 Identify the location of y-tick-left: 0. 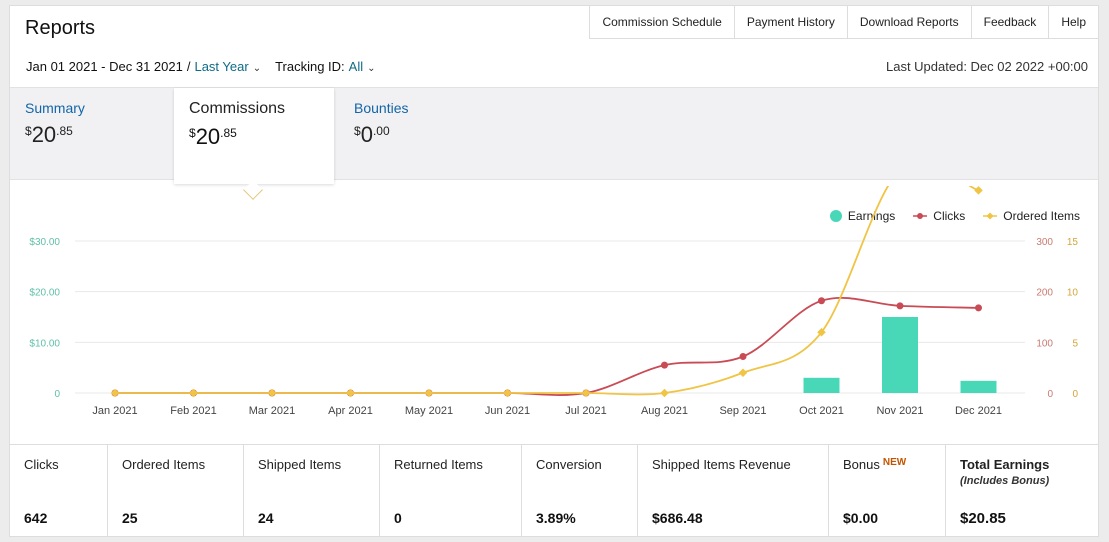
(57, 394).